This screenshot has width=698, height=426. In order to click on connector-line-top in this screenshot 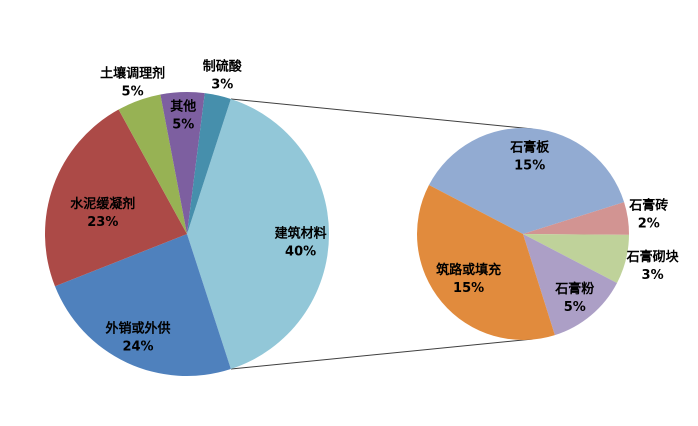, I will do `click(382, 114)`.